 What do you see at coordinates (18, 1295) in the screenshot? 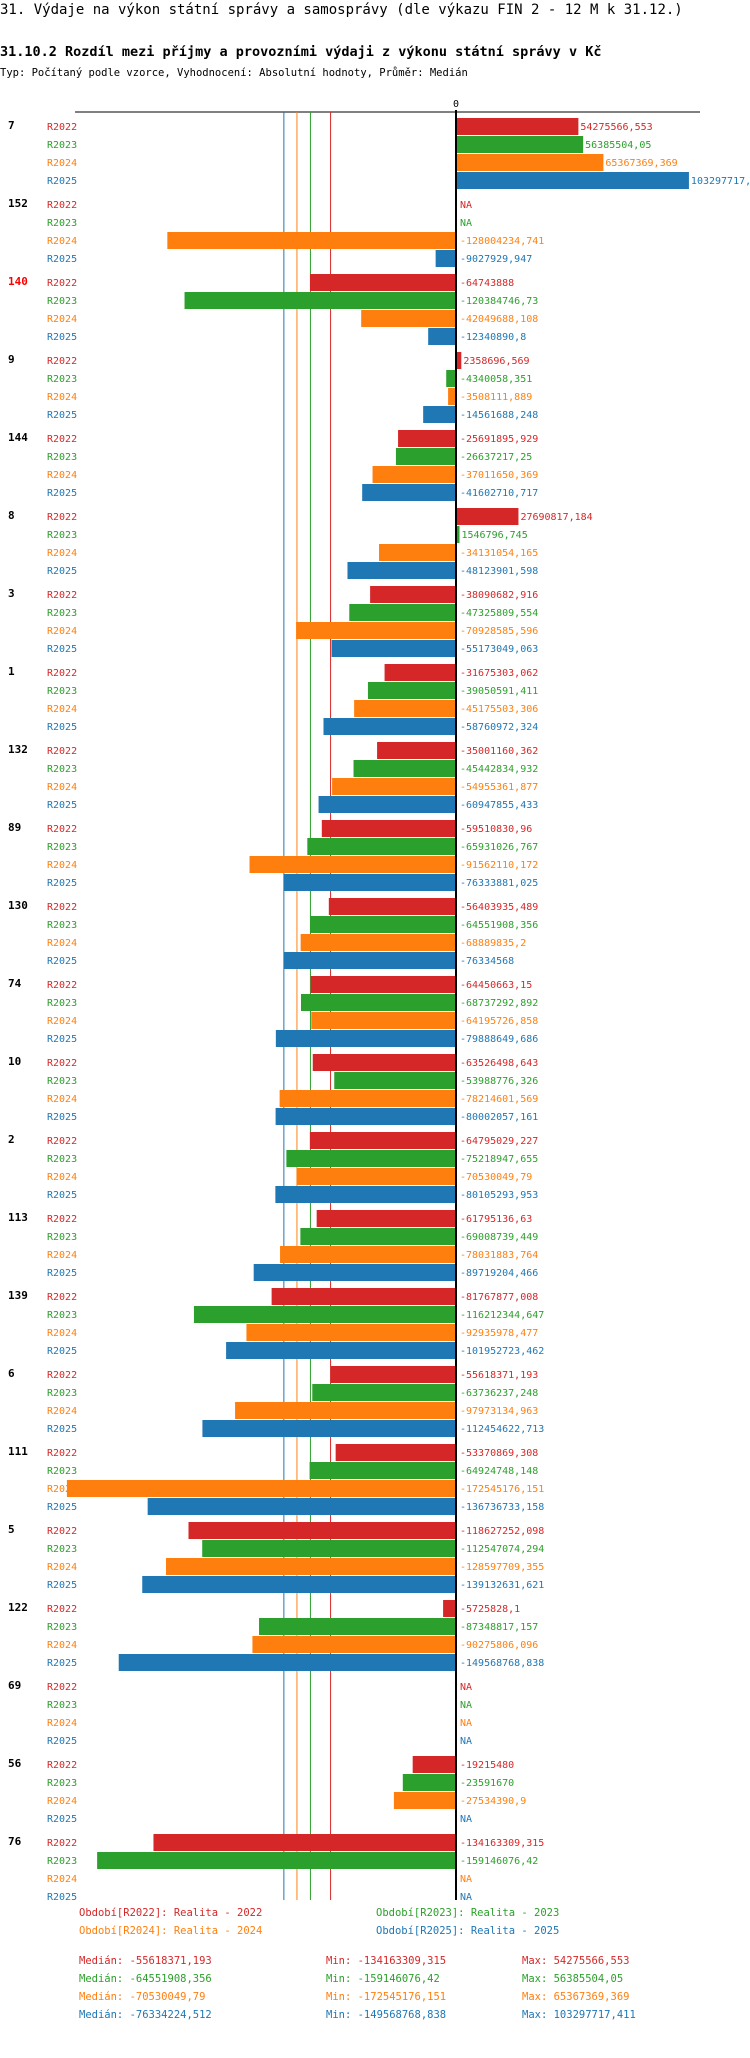
I see `group-label: 139` at bounding box center [18, 1295].